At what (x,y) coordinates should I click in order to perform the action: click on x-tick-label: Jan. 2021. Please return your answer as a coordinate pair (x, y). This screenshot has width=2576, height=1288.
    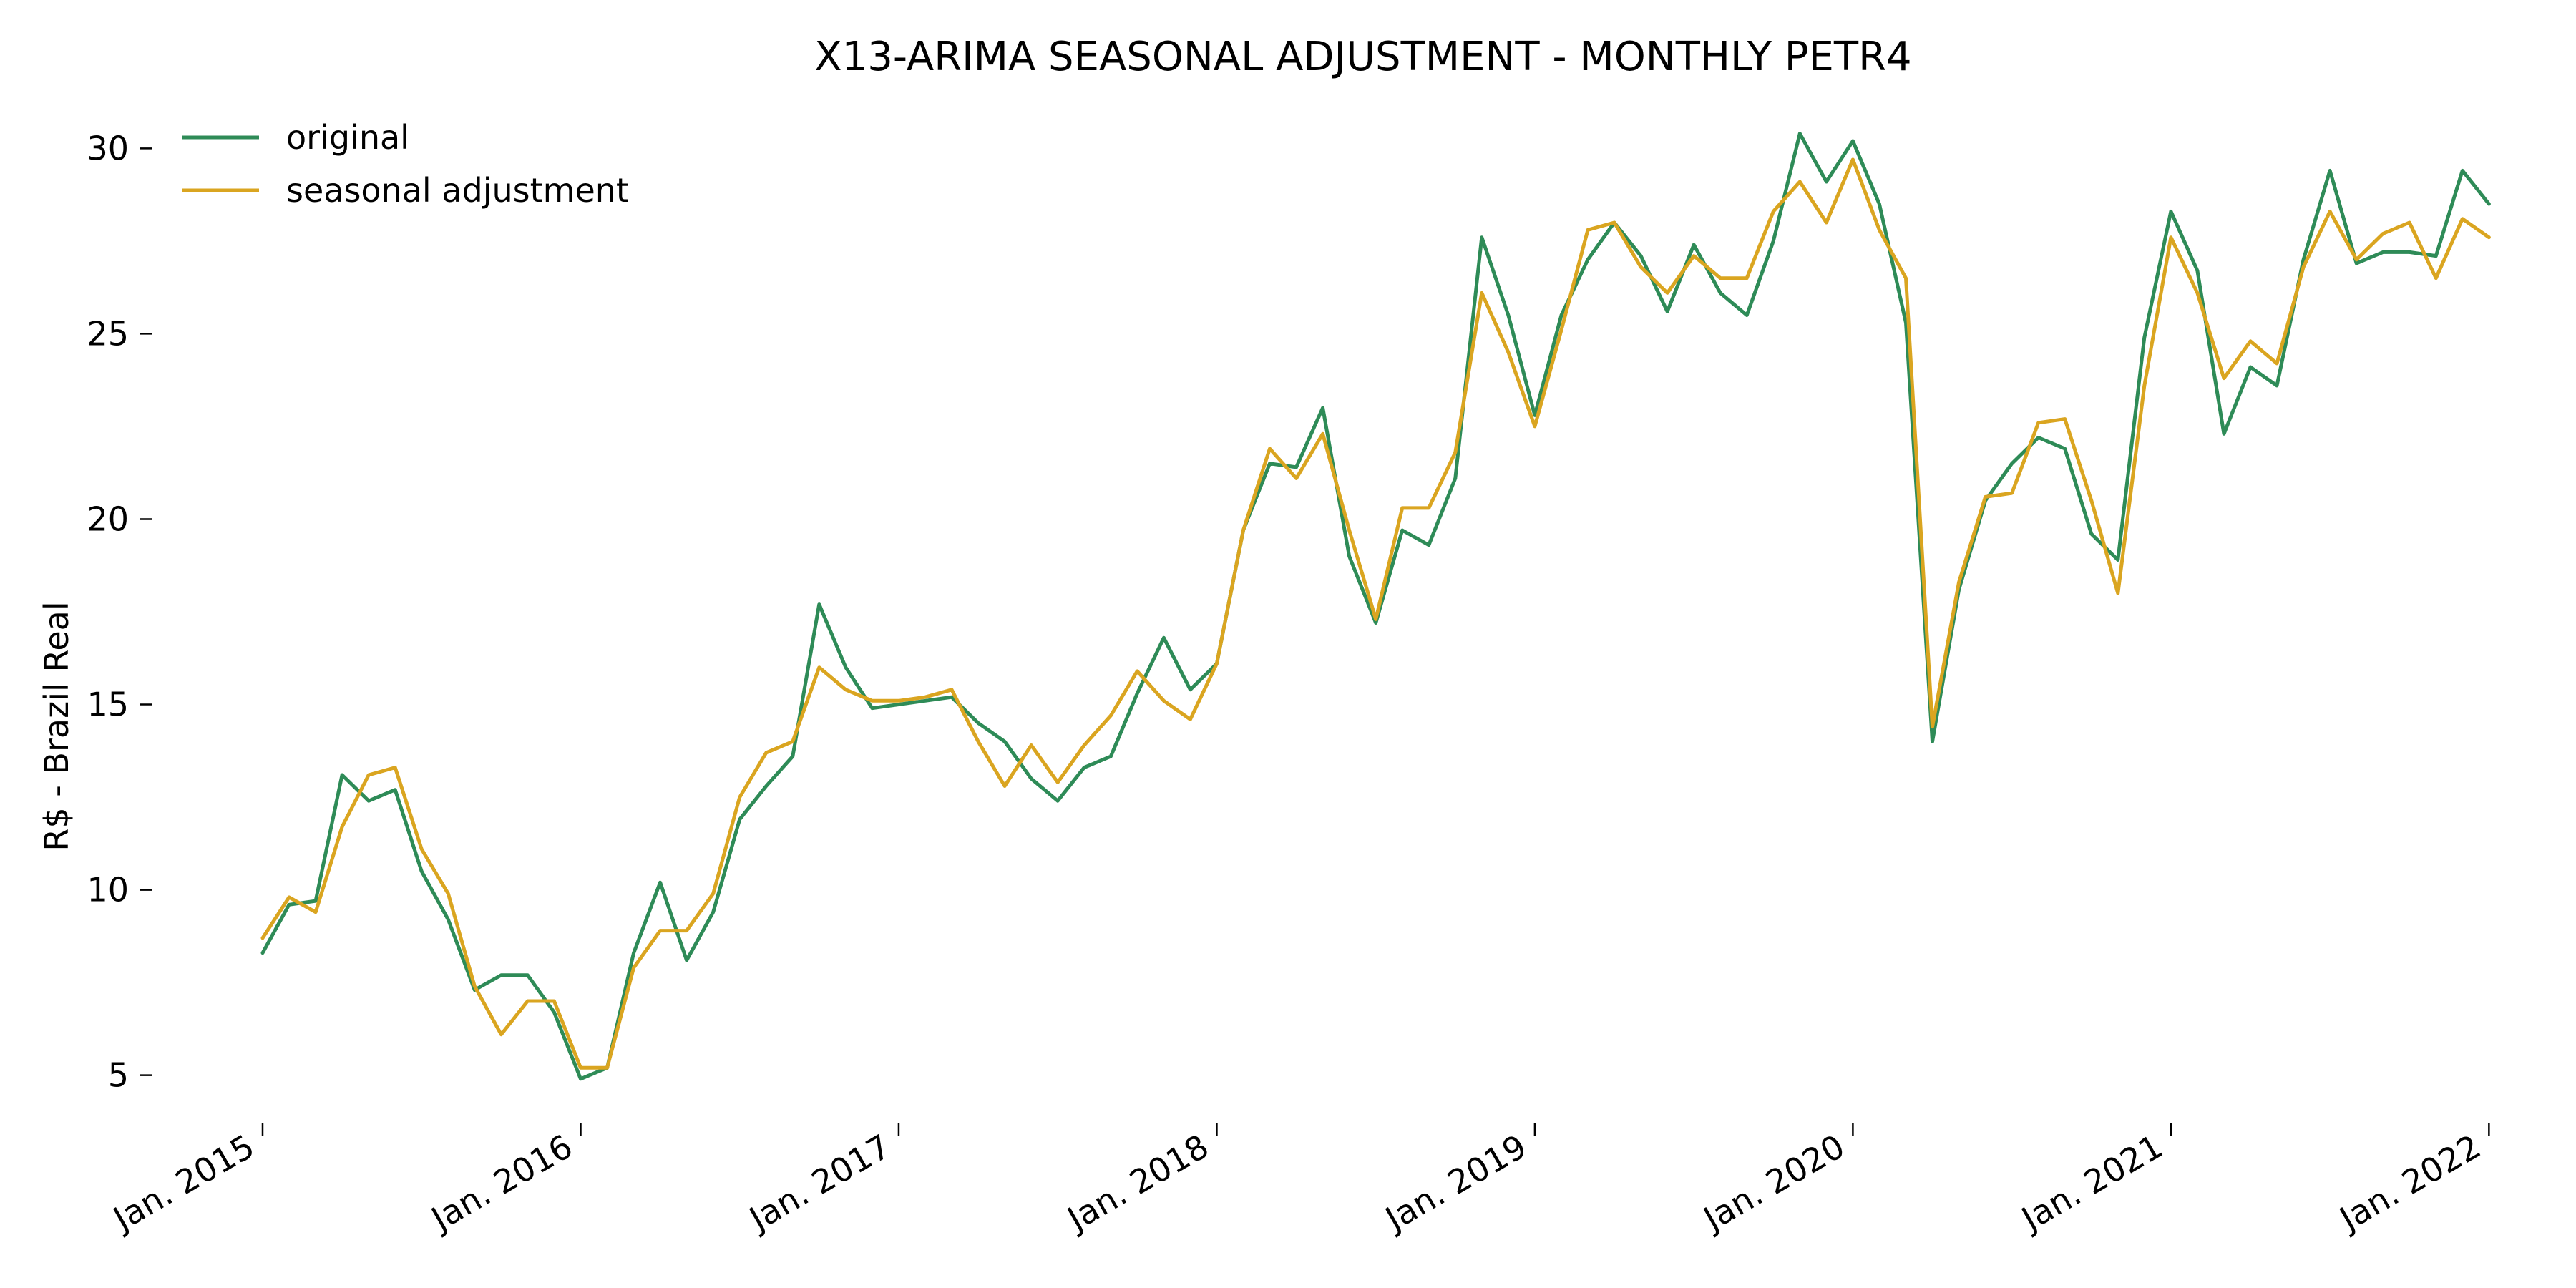
    Looking at the image, I should click on (2092, 1183).